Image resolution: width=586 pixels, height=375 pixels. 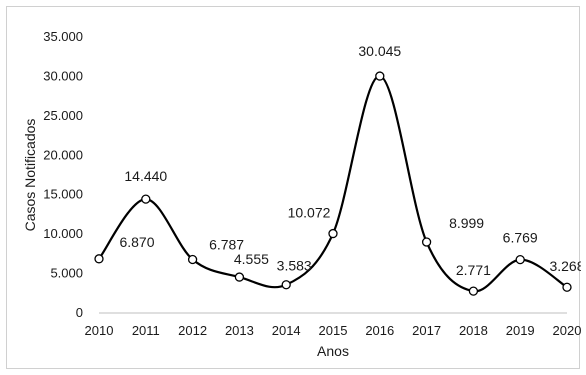 What do you see at coordinates (63, 115) in the screenshot?
I see `y-tick-label: 25.000` at bounding box center [63, 115].